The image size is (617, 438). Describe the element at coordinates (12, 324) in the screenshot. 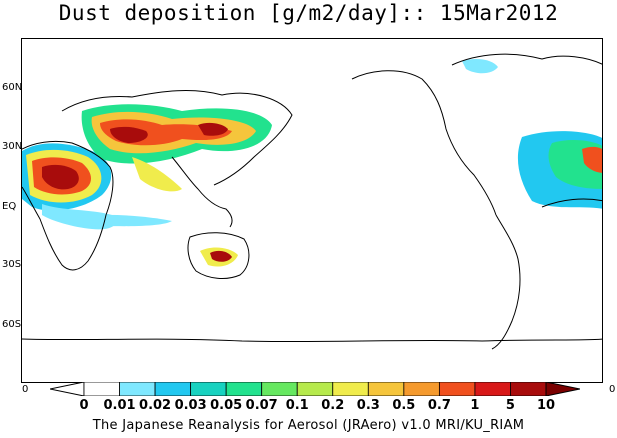

I see `lat-label-60s: 60S` at that location.